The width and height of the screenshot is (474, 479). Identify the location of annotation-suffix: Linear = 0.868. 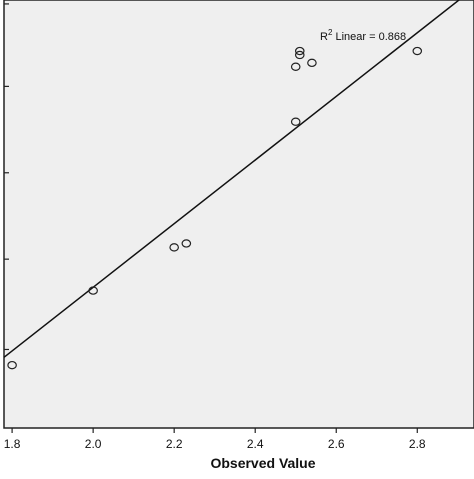
(369, 37).